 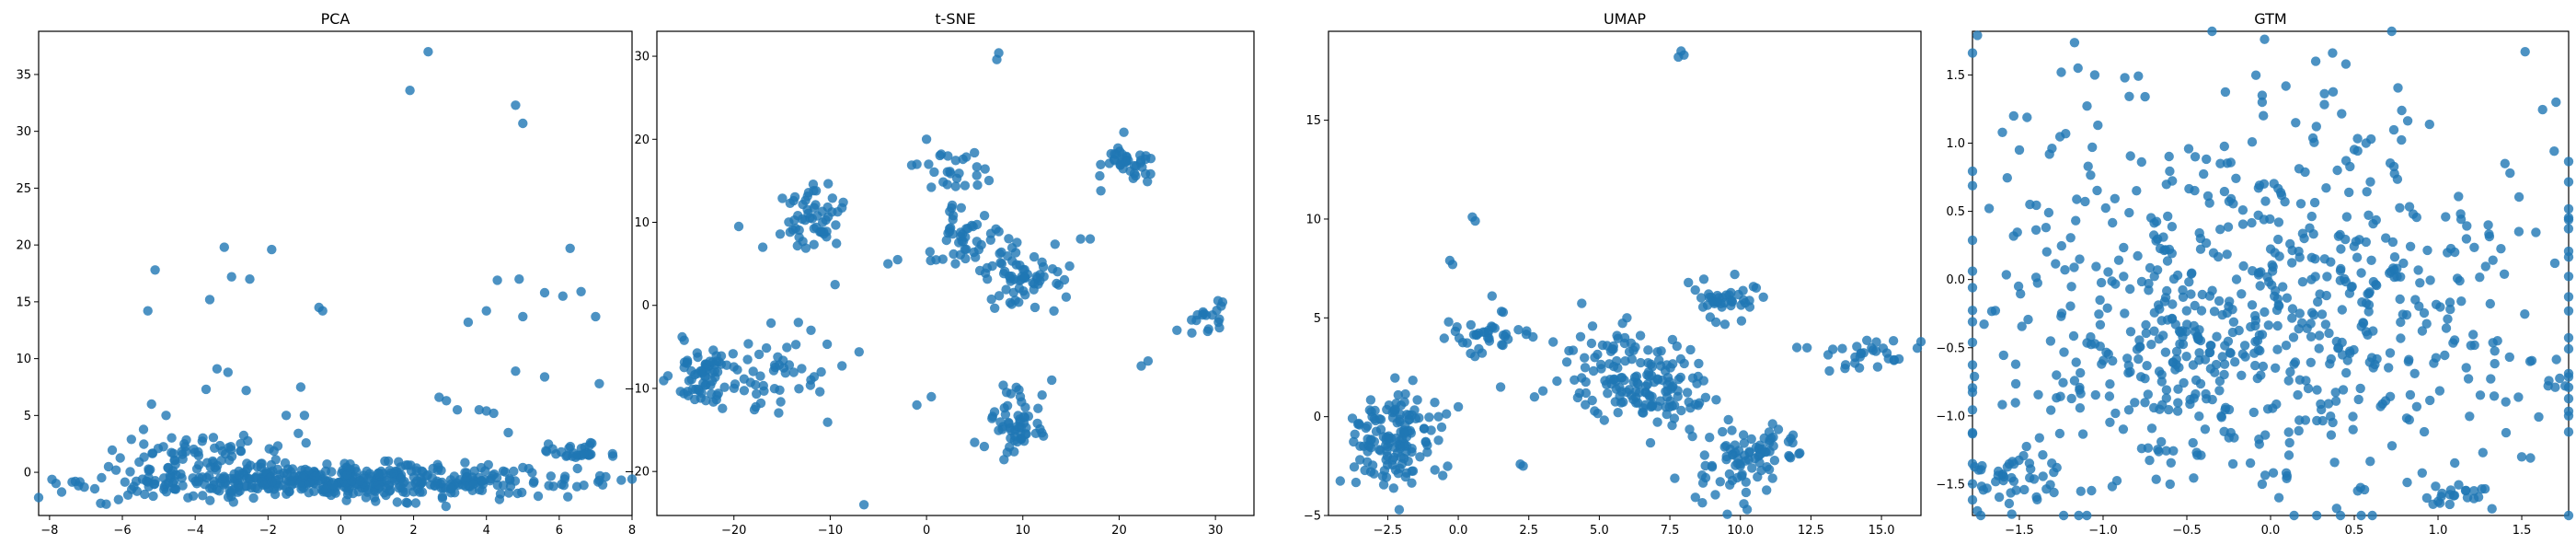 What do you see at coordinates (1388, 531) in the screenshot?
I see `x-tick-label: −2.5` at bounding box center [1388, 531].